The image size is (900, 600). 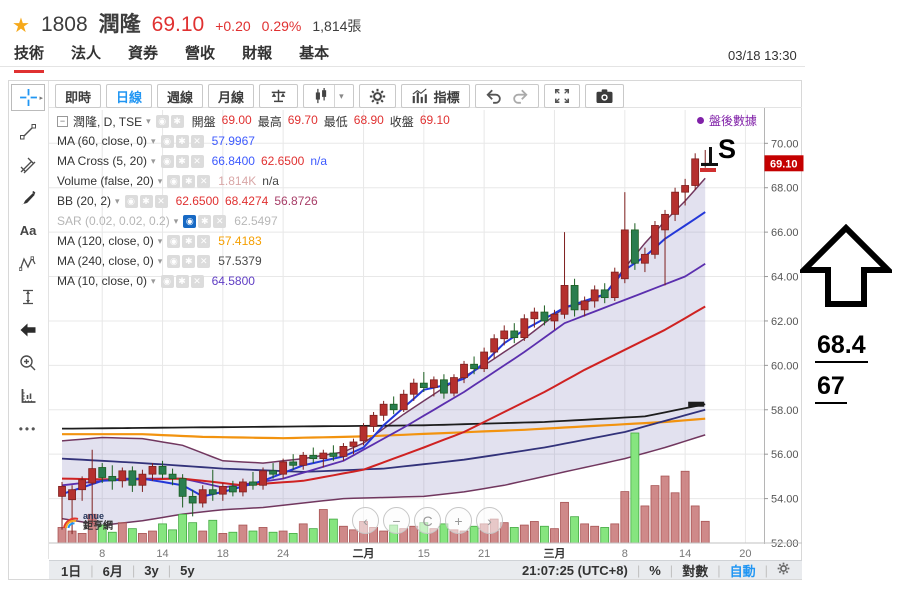 What do you see at coordinates (846, 268) in the screenshot?
I see `annotation-up-arrow` at bounding box center [846, 268].